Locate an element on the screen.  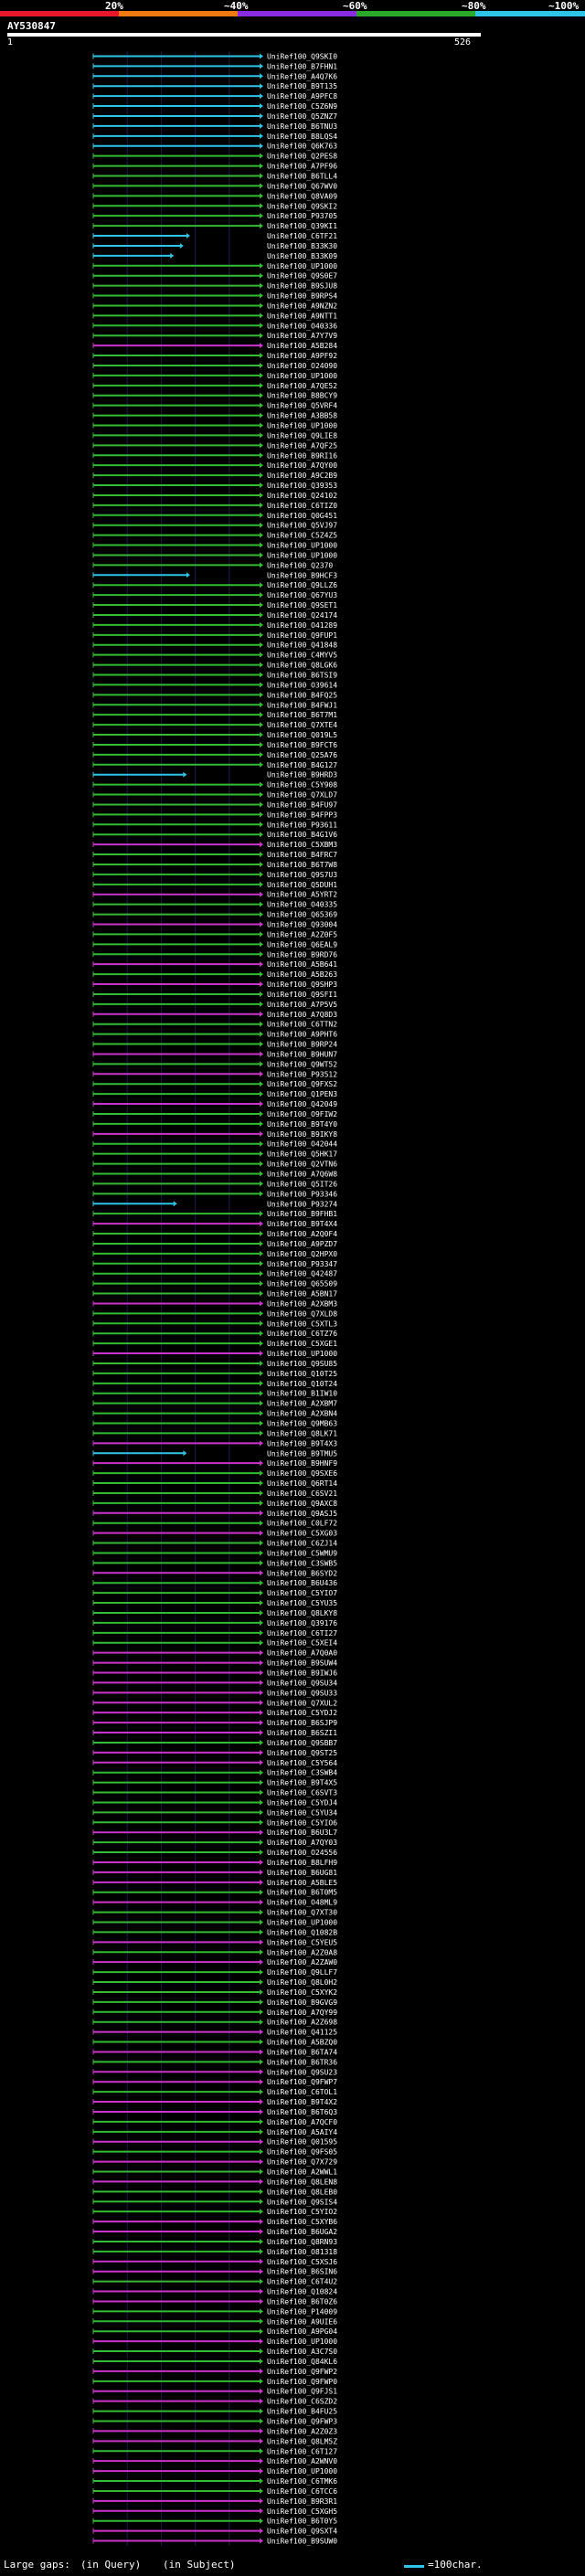
hit-label: UniRef100_B9SJU8 is located at coordinates (302, 286).